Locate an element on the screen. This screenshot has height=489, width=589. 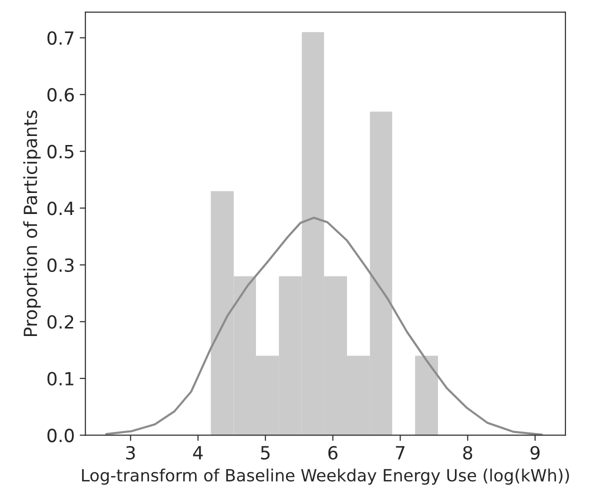
x-tick-label: 3 is located at coordinates (130, 453).